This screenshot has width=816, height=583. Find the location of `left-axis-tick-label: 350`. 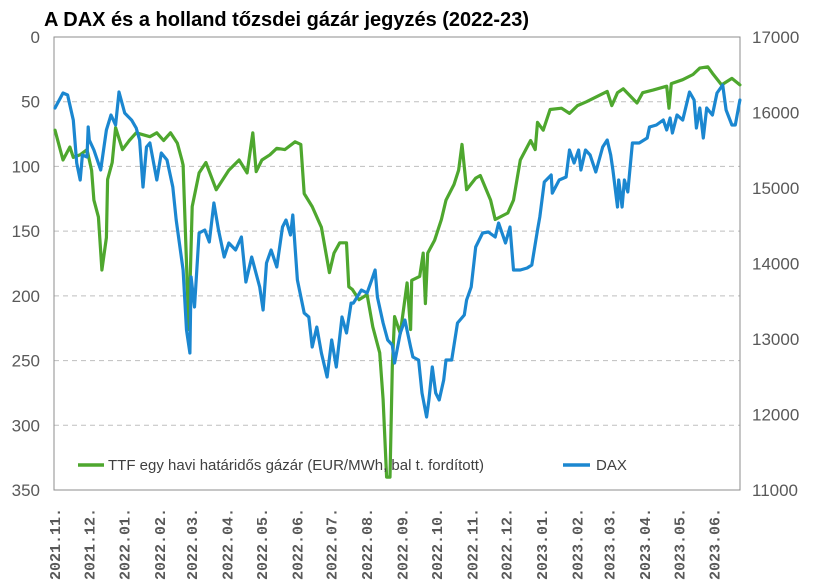

left-axis-tick-label: 350 is located at coordinates (26, 490).